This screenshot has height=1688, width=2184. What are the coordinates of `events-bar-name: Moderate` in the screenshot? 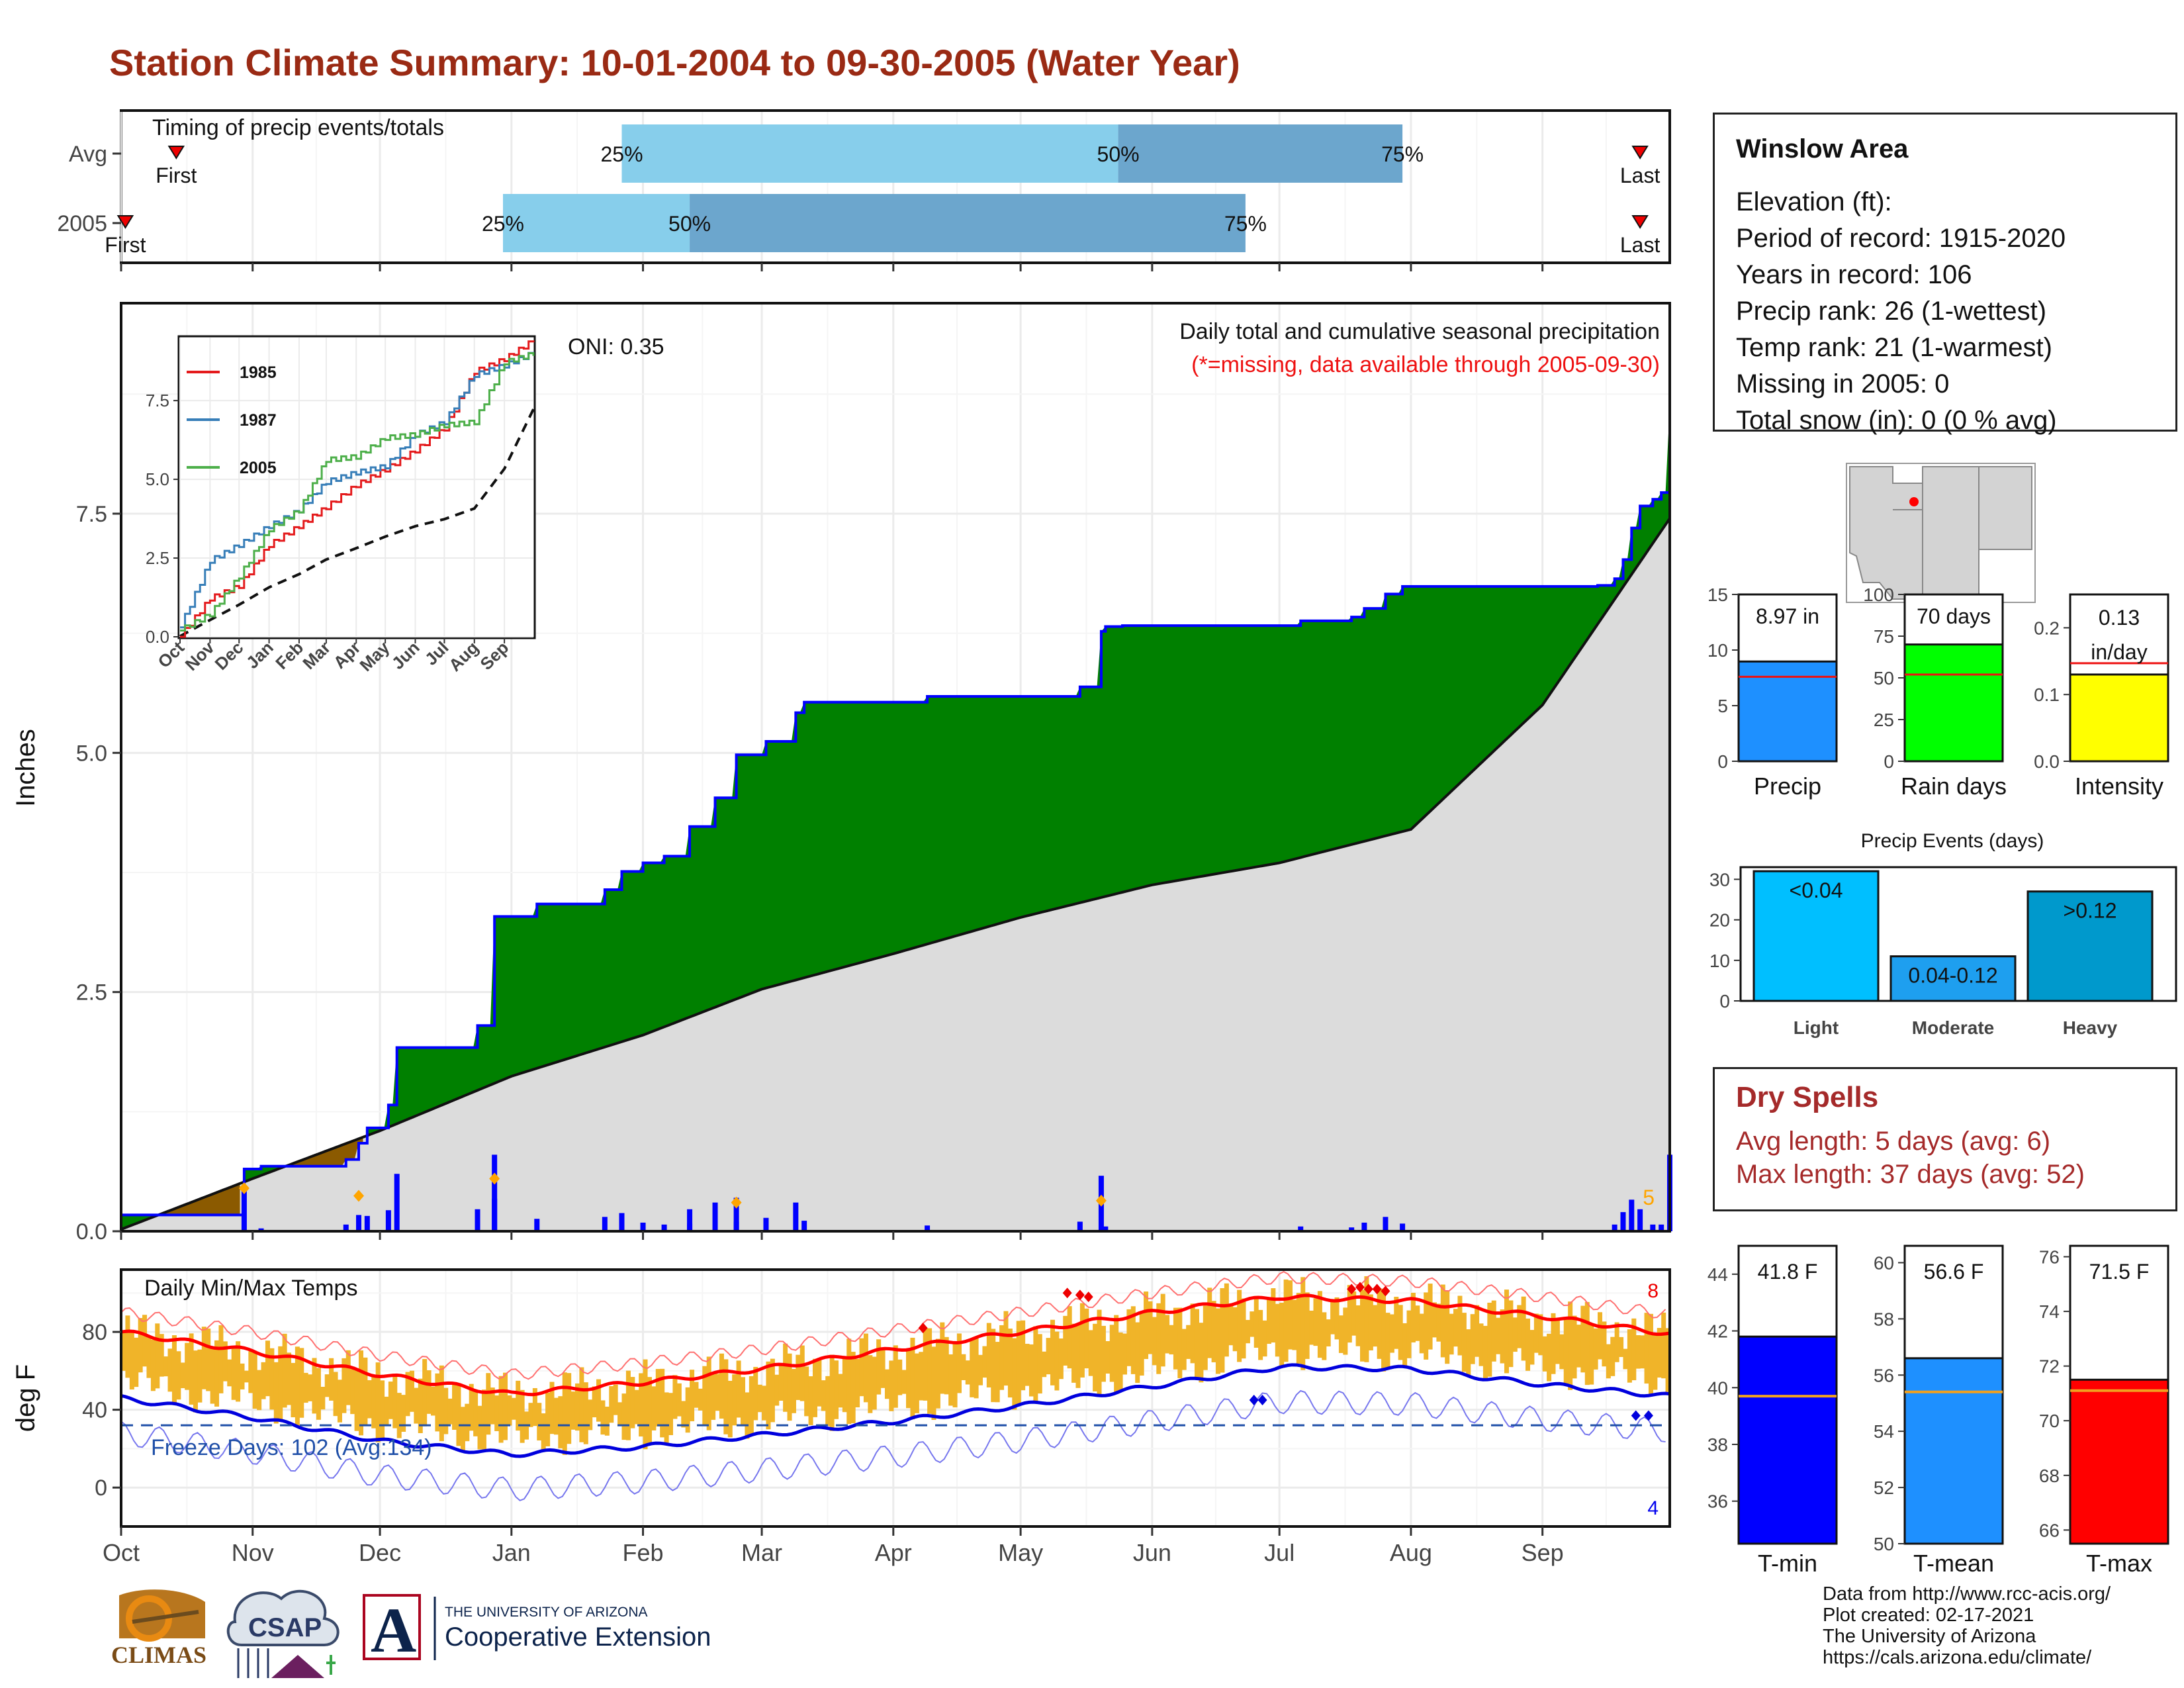 It's located at (1953, 1027).